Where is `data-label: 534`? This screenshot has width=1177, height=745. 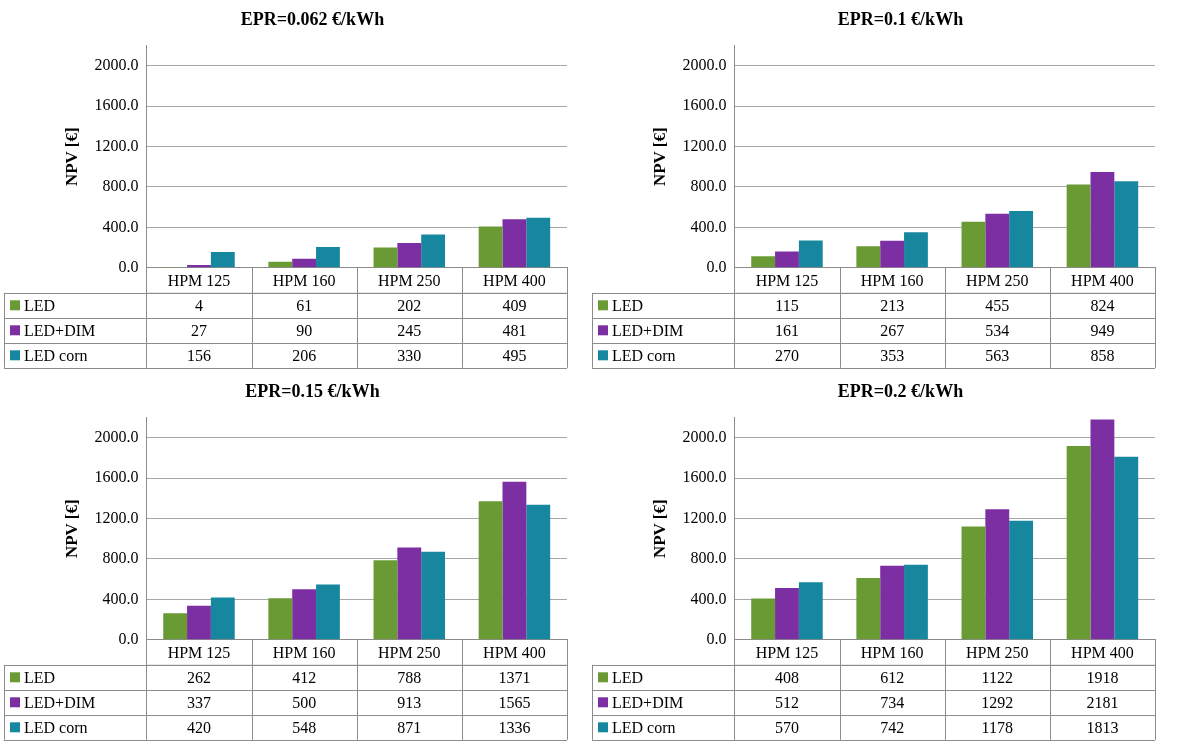 data-label: 534 is located at coordinates (997, 330).